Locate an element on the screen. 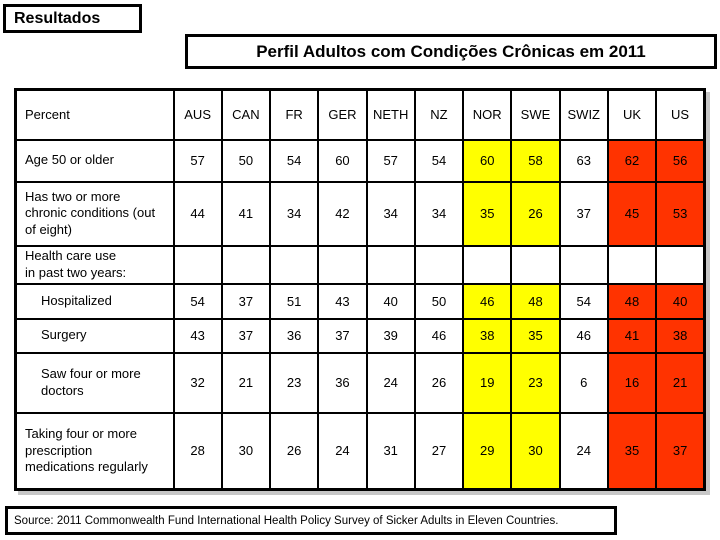  table-cell: 62 is located at coordinates (632, 160).